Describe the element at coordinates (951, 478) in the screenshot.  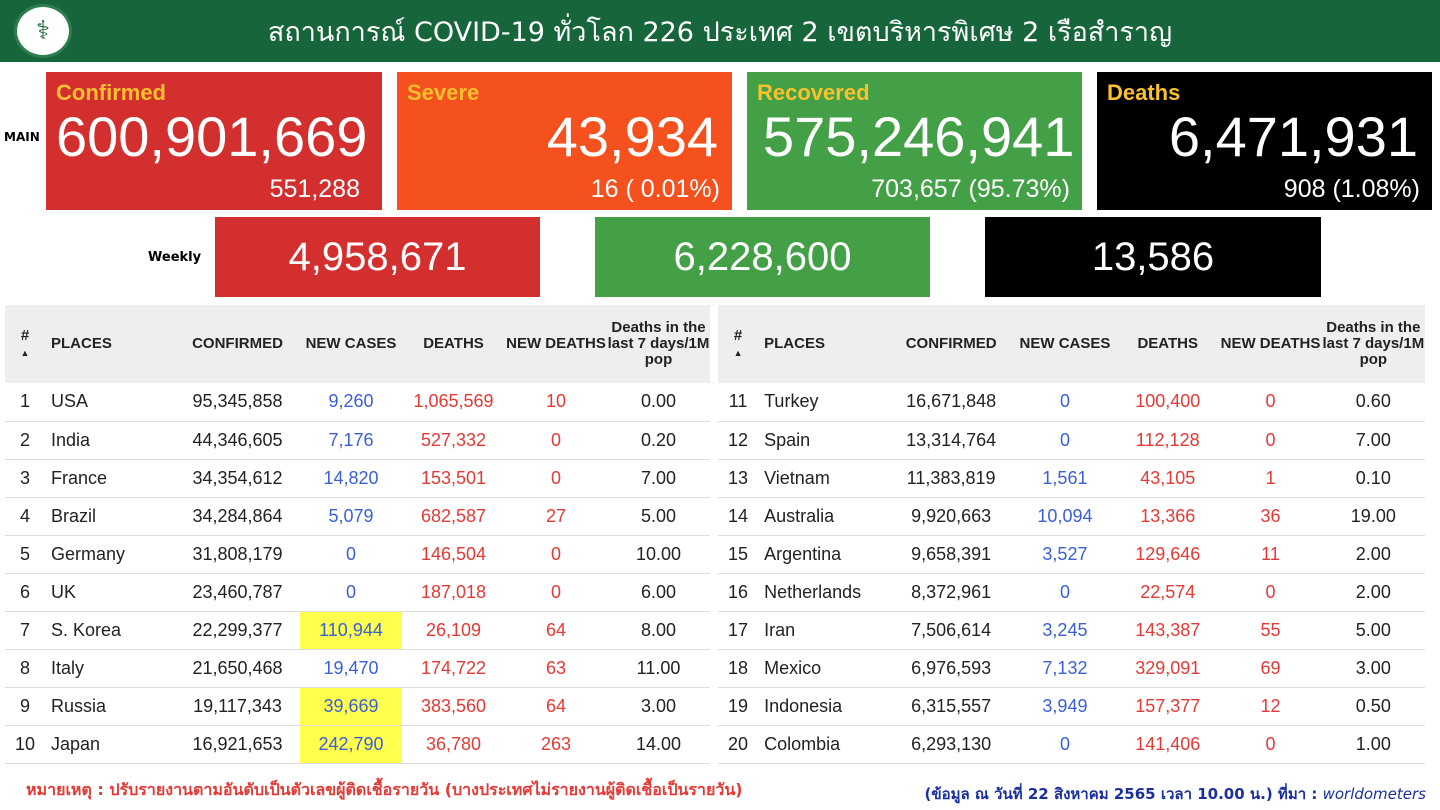
I see `table-cell: 11,383,819` at that location.